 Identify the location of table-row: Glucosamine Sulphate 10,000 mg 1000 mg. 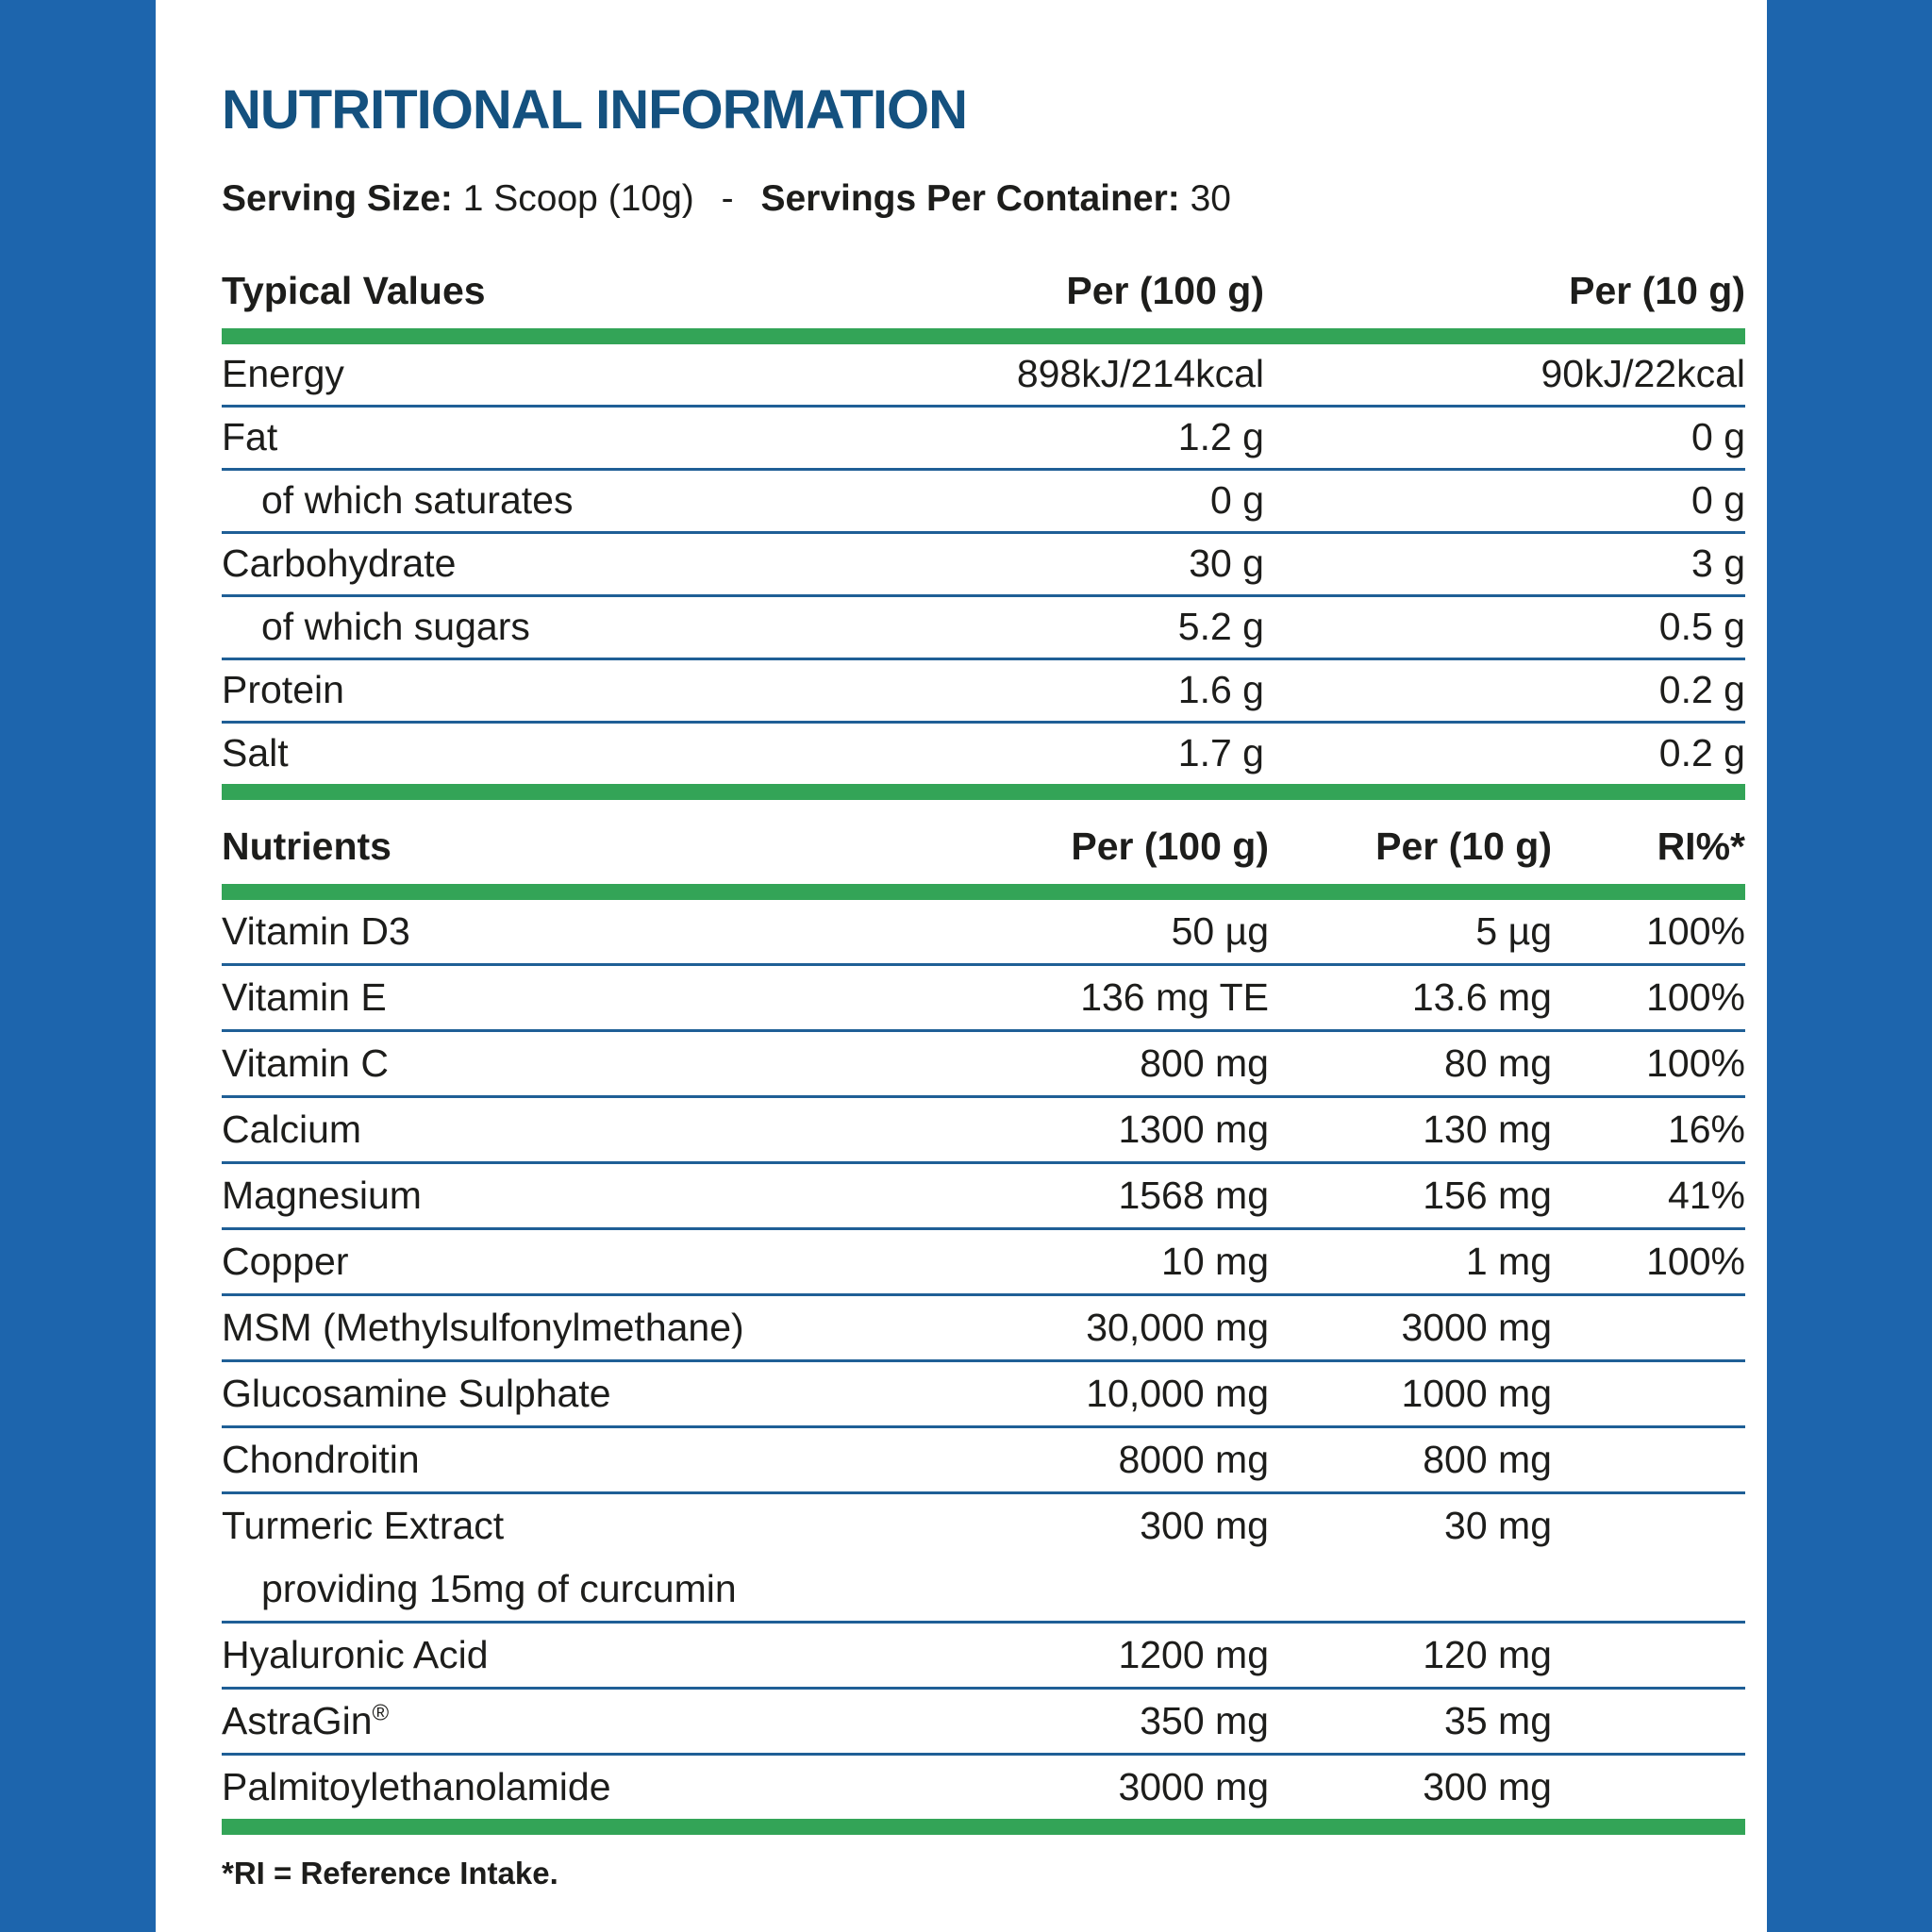
(984, 1395).